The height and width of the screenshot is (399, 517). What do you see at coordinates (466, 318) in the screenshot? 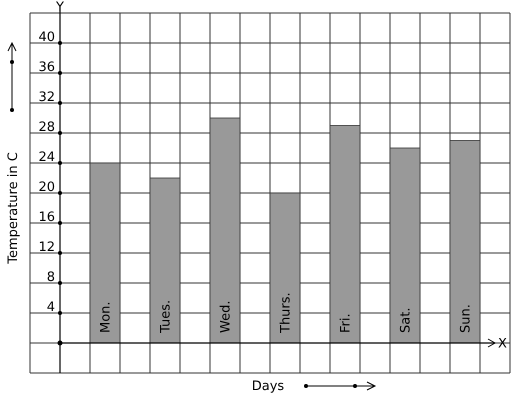
I see `x-tick-label: Sun.` at bounding box center [466, 318].